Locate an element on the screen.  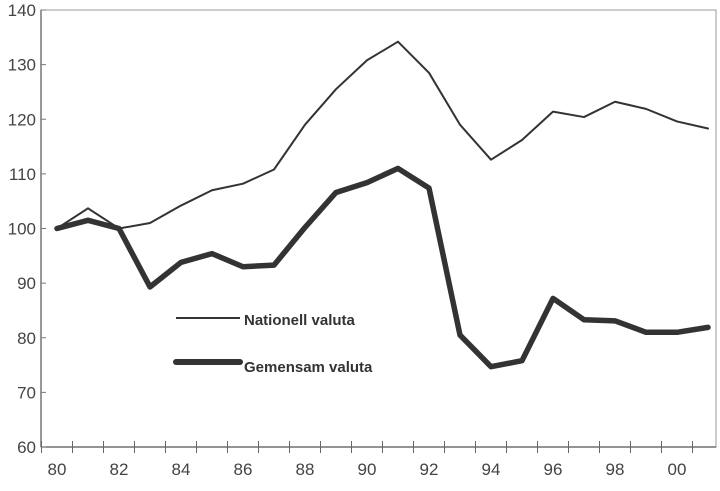
x-tick-label: 00 is located at coordinates (677, 469).